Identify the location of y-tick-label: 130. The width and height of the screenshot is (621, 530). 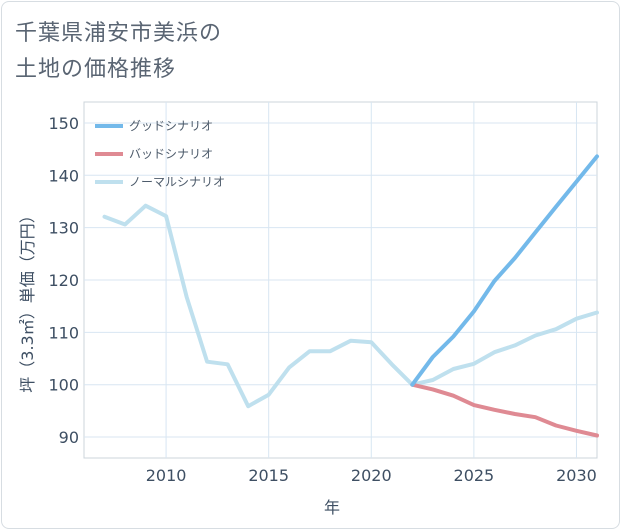
(63, 228).